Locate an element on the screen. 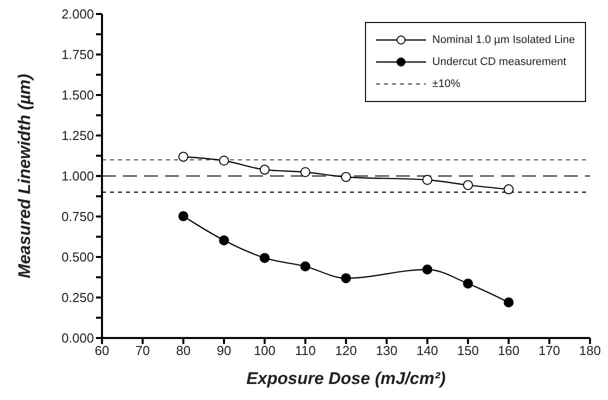 The width and height of the screenshot is (608, 400). x-tick-label: 80 is located at coordinates (183, 350).